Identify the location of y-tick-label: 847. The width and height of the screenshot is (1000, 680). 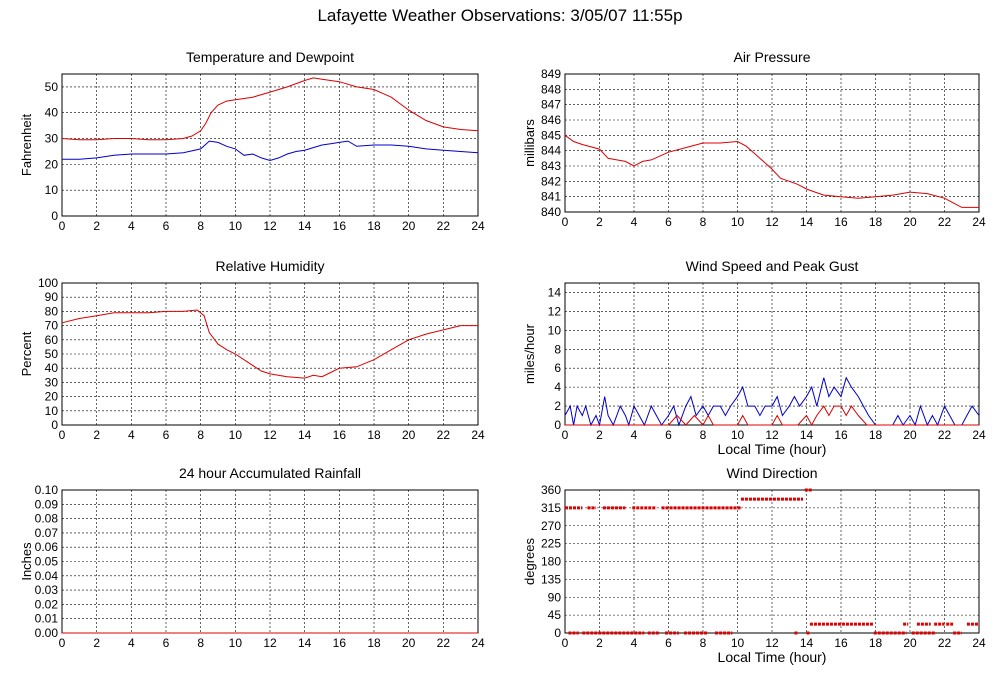
(551, 105).